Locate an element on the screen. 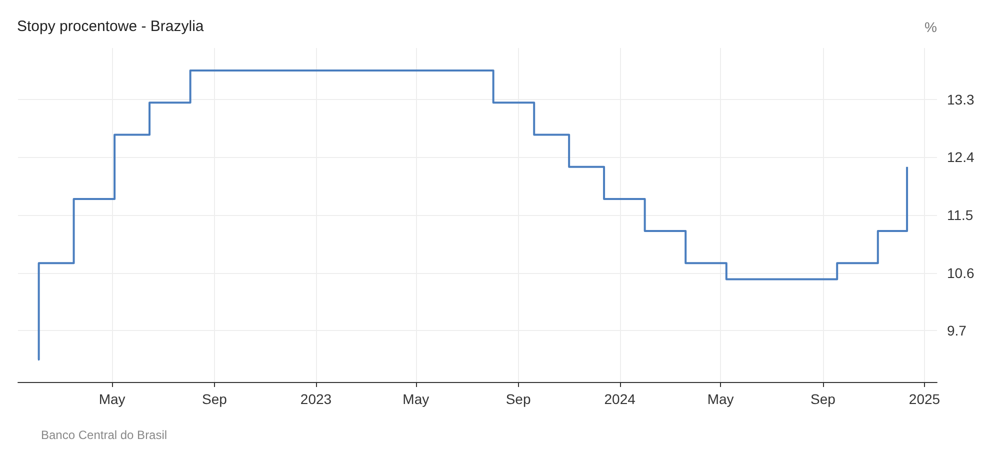  x-tick-label: 2025 is located at coordinates (924, 399).